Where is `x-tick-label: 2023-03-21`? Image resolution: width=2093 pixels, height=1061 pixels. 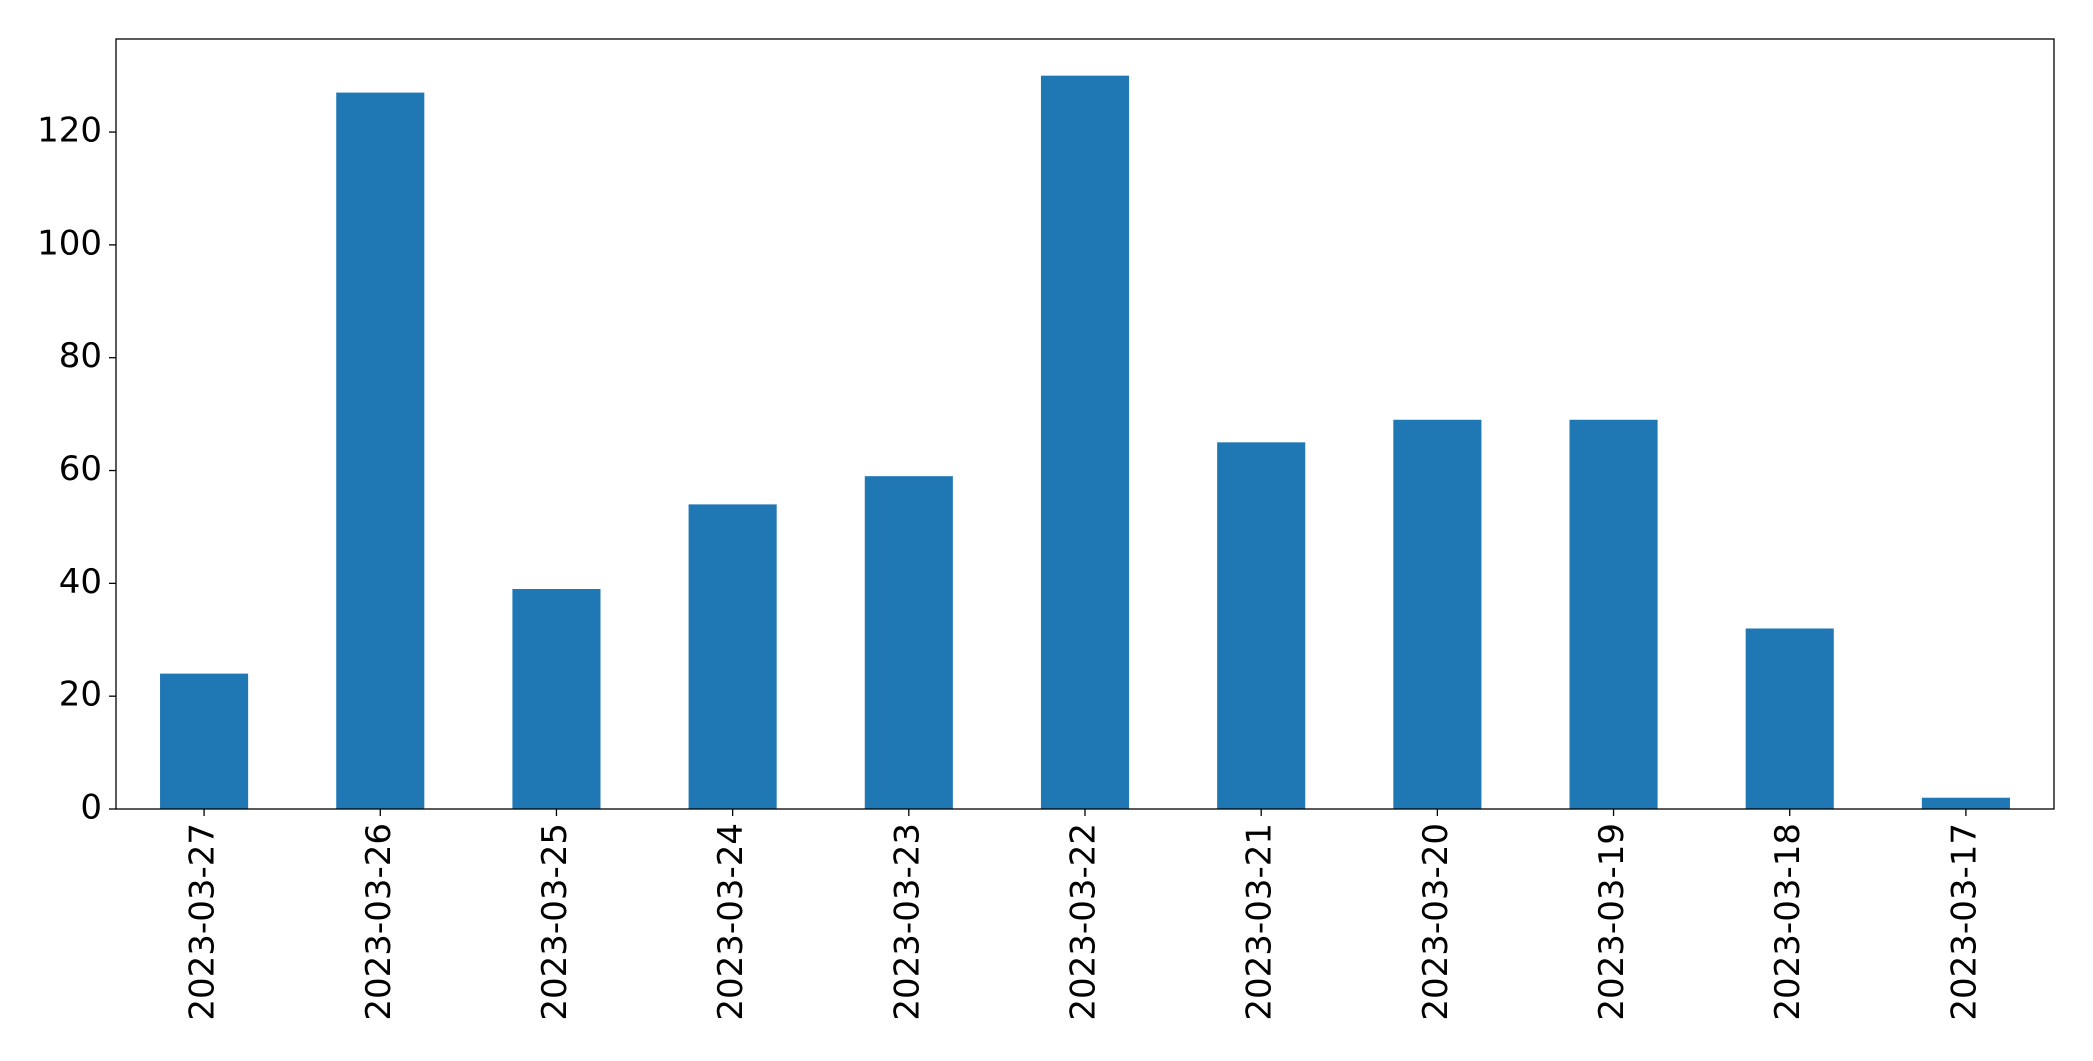
x-tick-label: 2023-03-21 is located at coordinates (1260, 922).